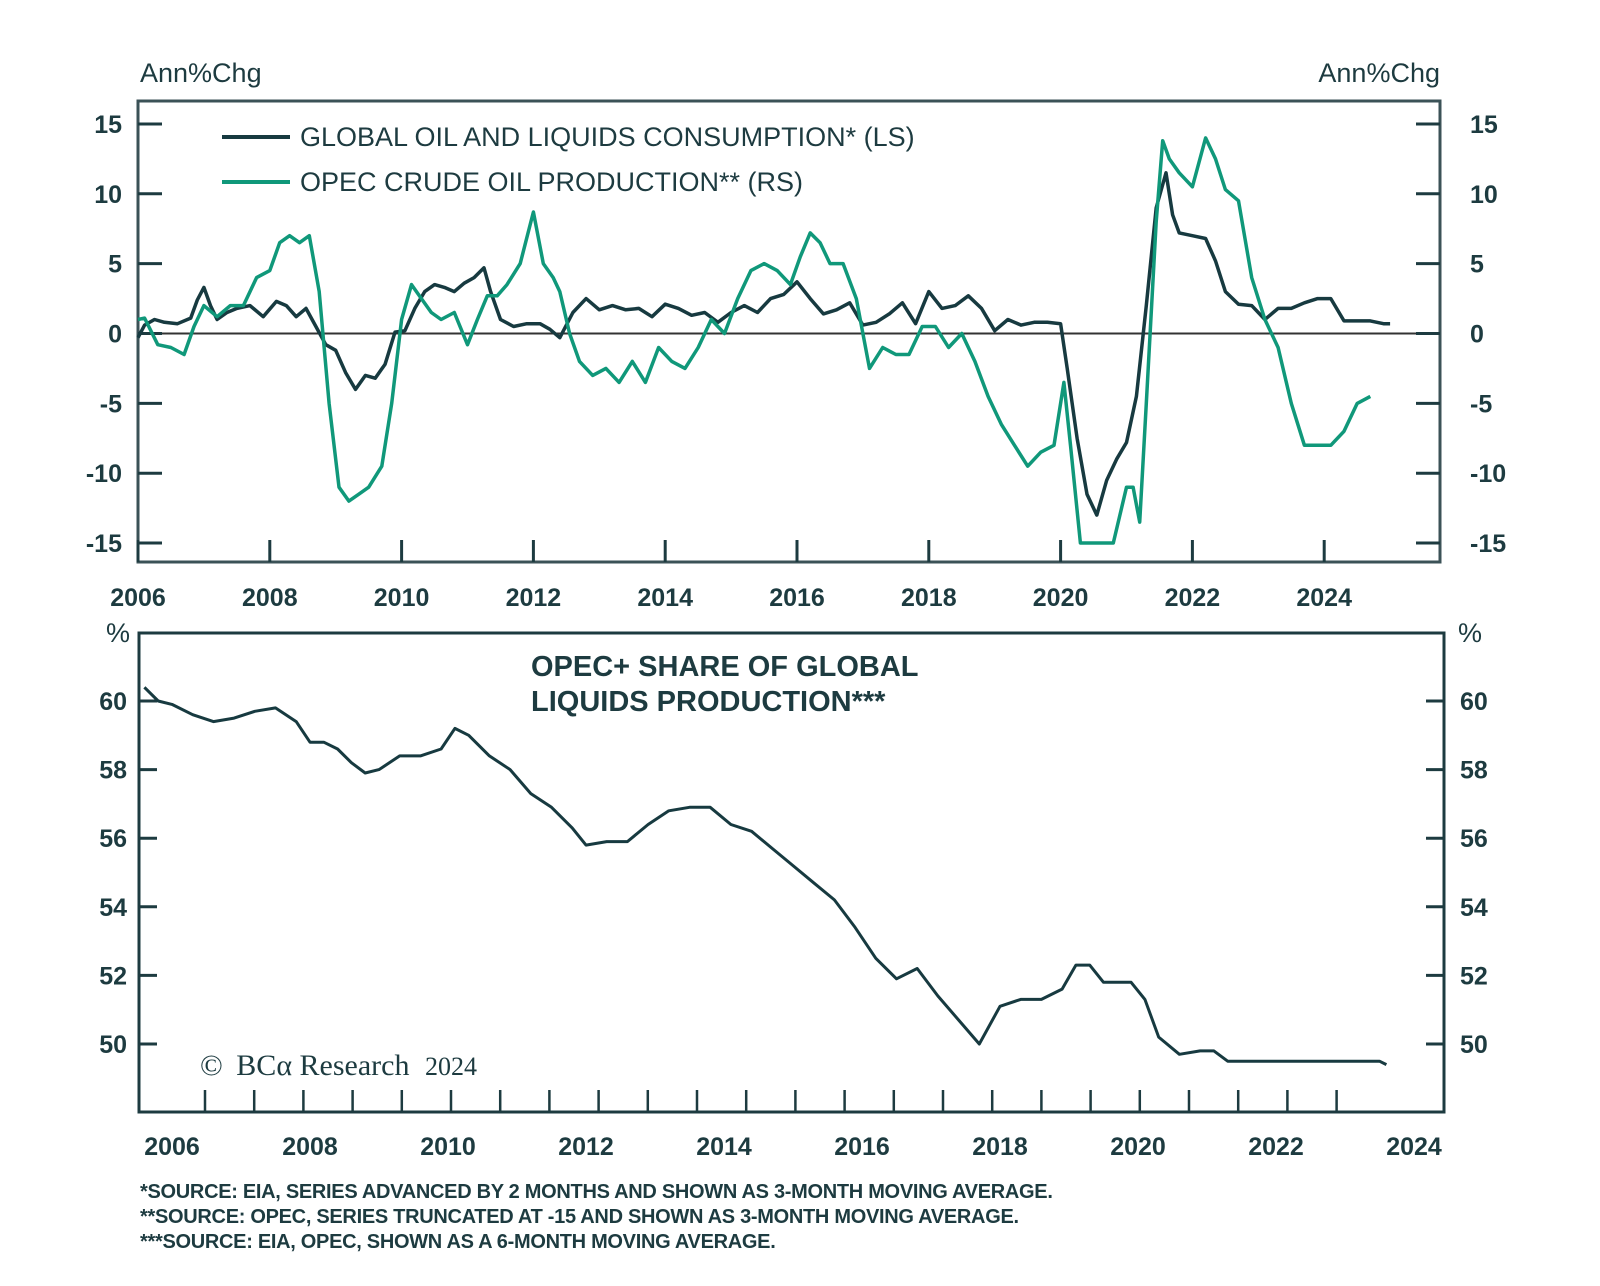  Describe the element at coordinates (1484, 125) in the screenshot. I see `y-tick-label-right: 15` at that location.